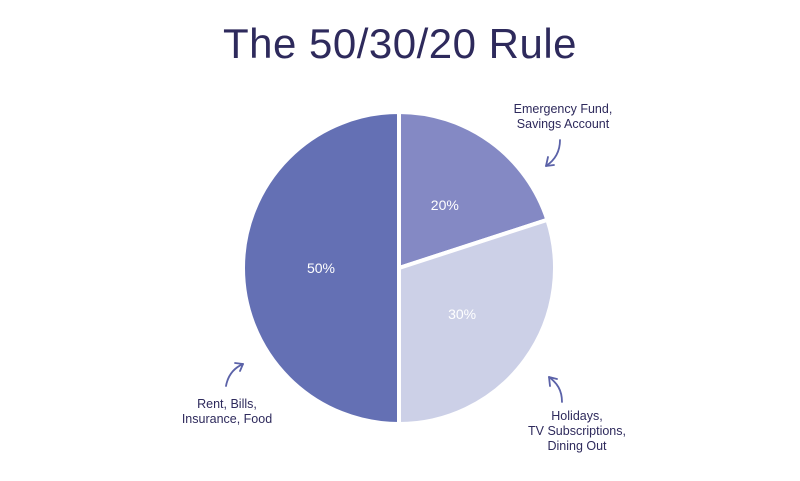 Image resolution: width=800 pixels, height=481 pixels. I want to click on pie-label-20: 20%, so click(445, 205).